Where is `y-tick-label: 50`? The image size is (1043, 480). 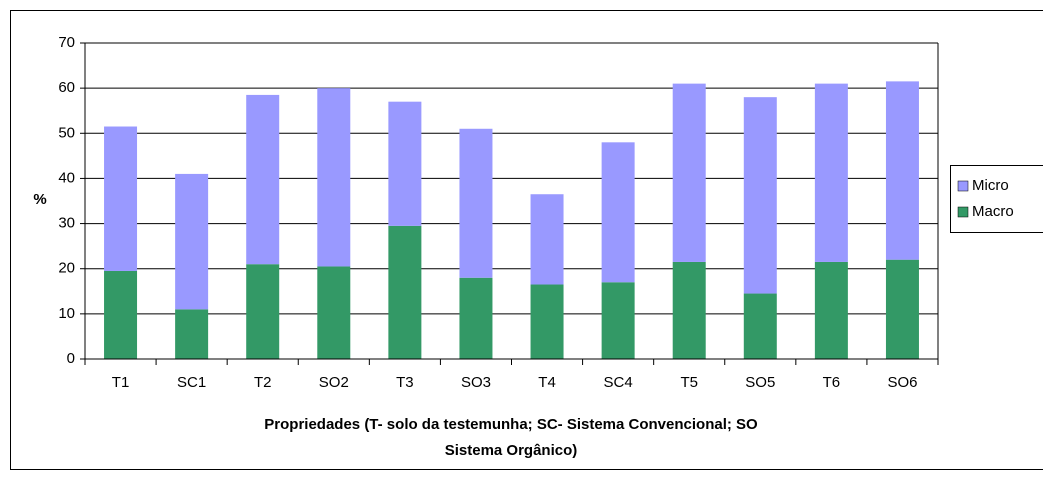
y-tick-label: 50 is located at coordinates (66, 132).